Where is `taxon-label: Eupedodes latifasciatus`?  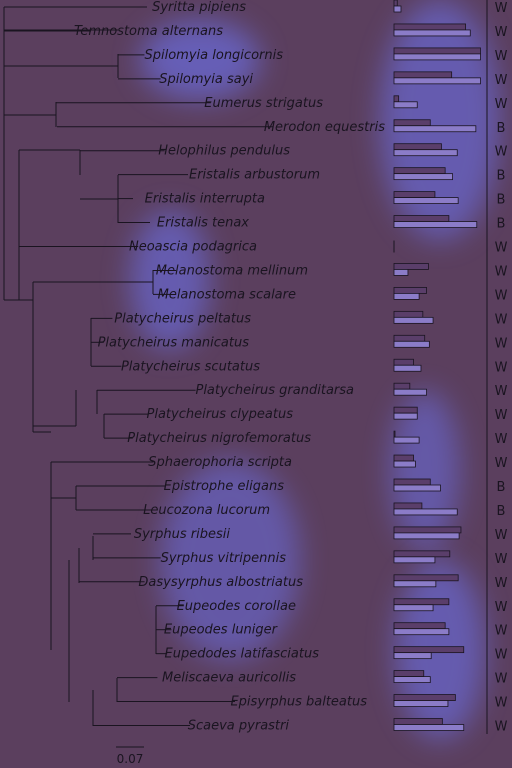
taxon-label: Eupedodes latifasciatus is located at coordinates (241, 654).